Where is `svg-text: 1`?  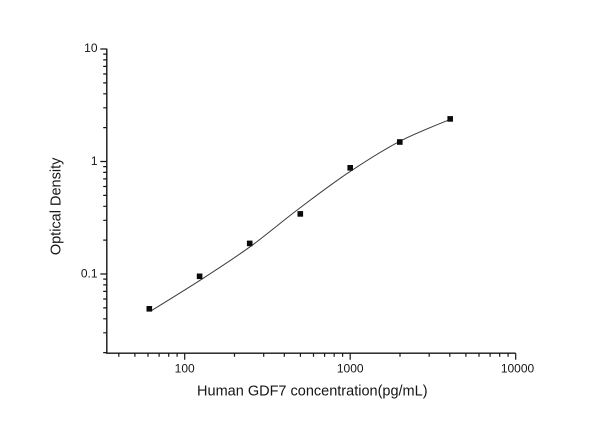 svg-text: 1 is located at coordinates (94, 161).